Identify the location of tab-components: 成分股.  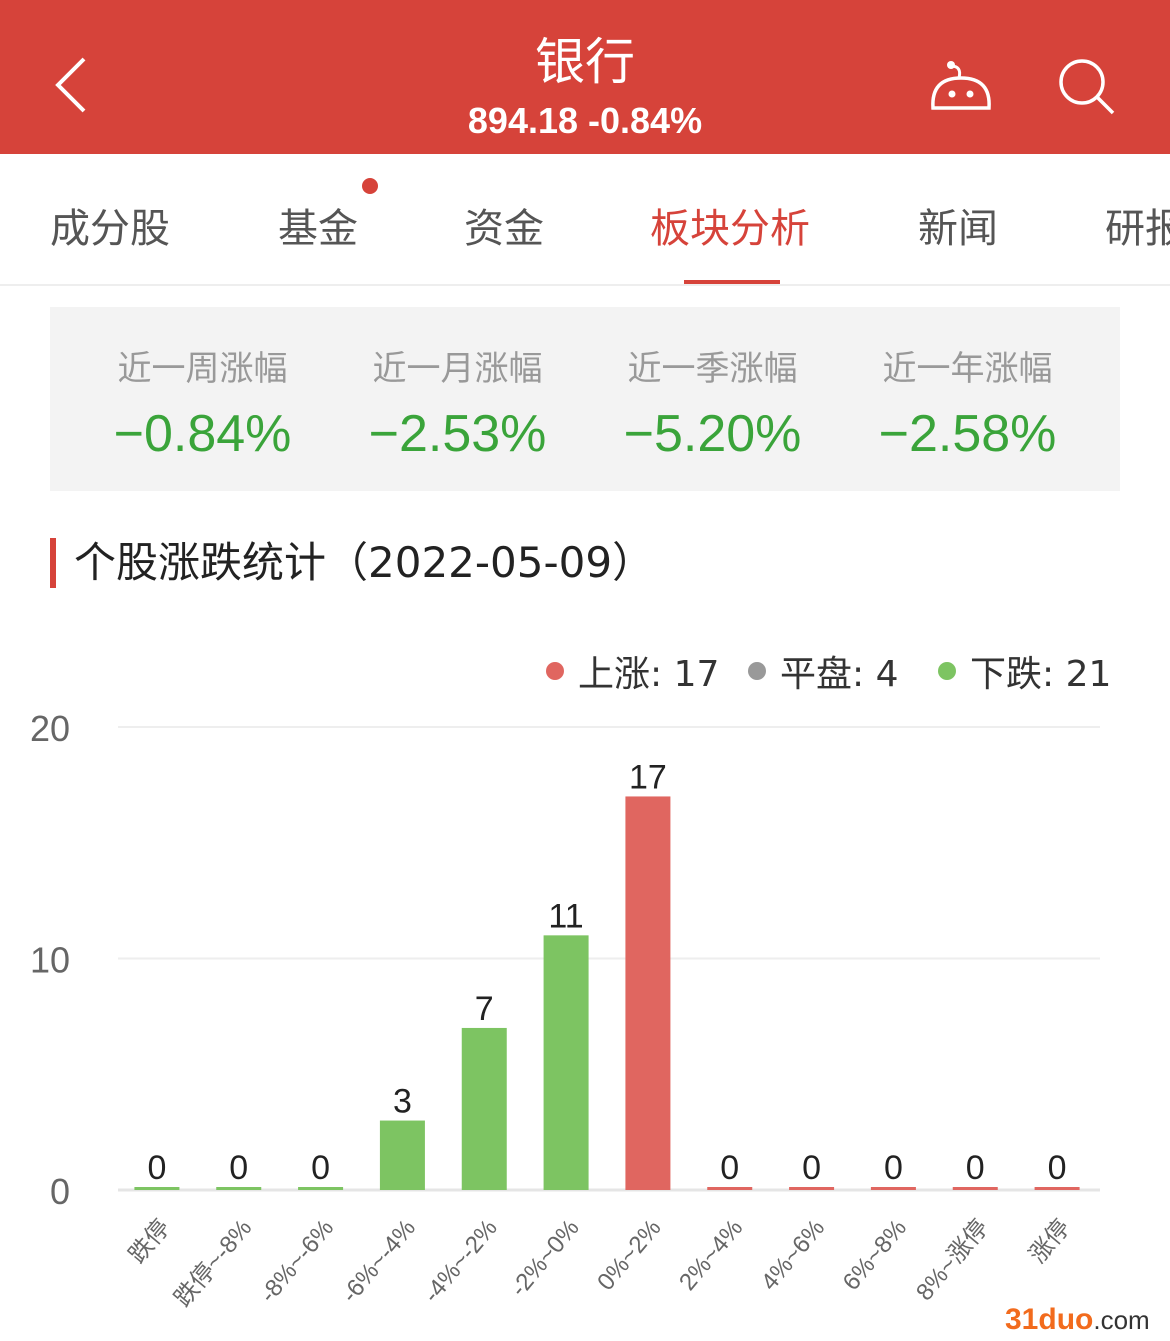
(110, 229).